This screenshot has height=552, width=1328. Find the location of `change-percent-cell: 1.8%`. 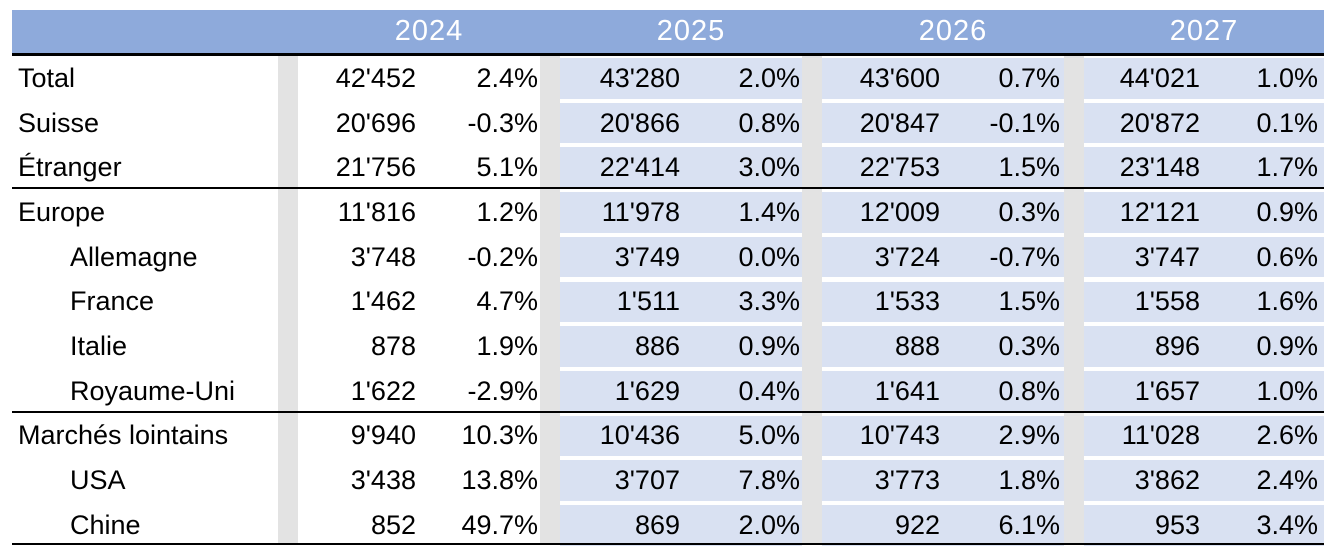

change-percent-cell: 1.8% is located at coordinates (1029, 480).